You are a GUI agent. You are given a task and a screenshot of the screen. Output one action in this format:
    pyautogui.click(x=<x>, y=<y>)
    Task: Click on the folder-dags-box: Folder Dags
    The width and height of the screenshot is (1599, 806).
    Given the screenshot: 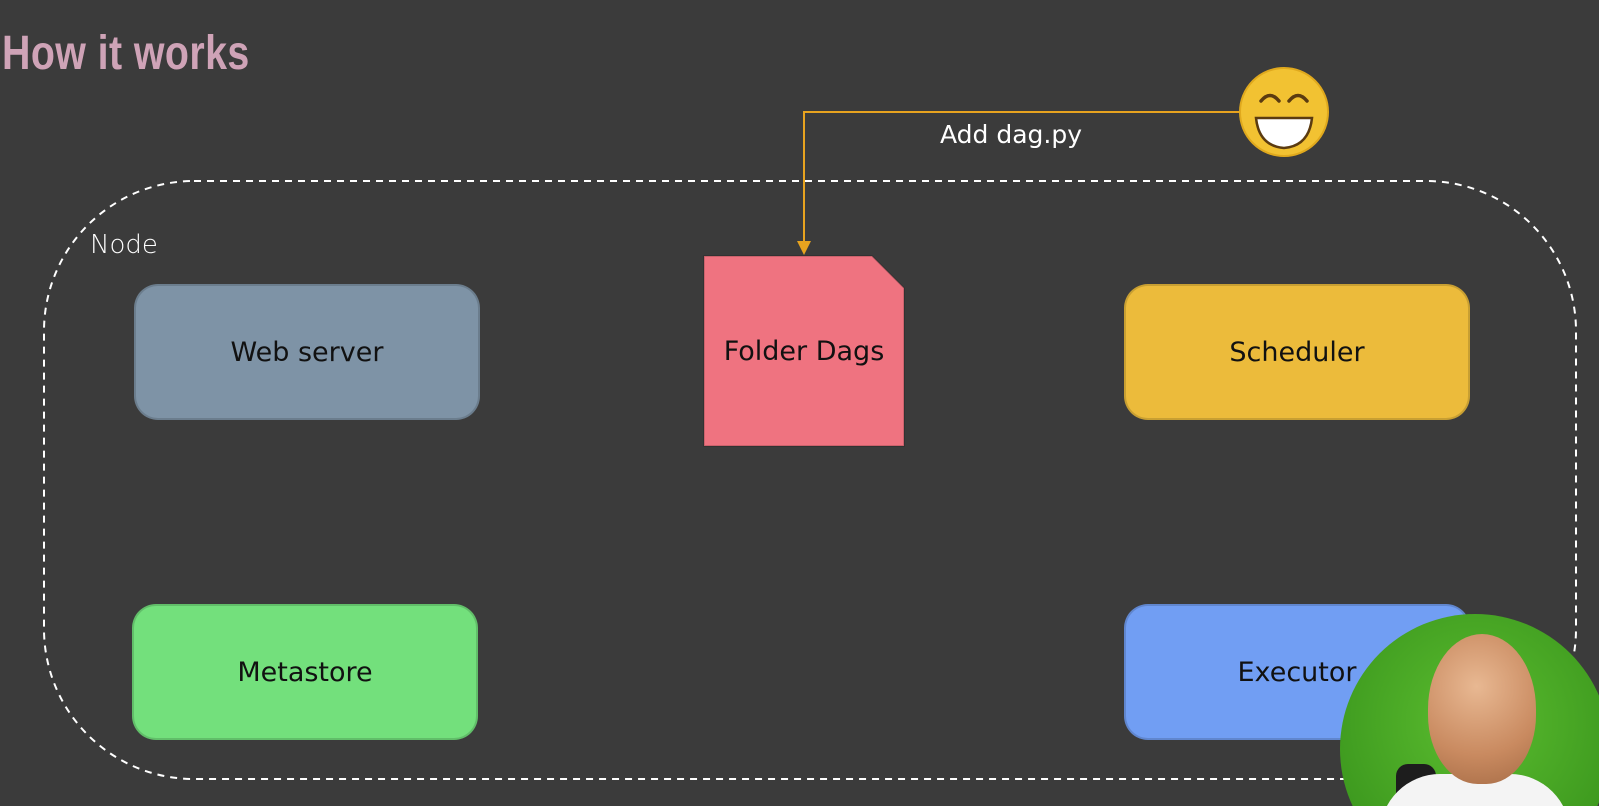 What is the action you would take?
    pyautogui.click(x=804, y=351)
    